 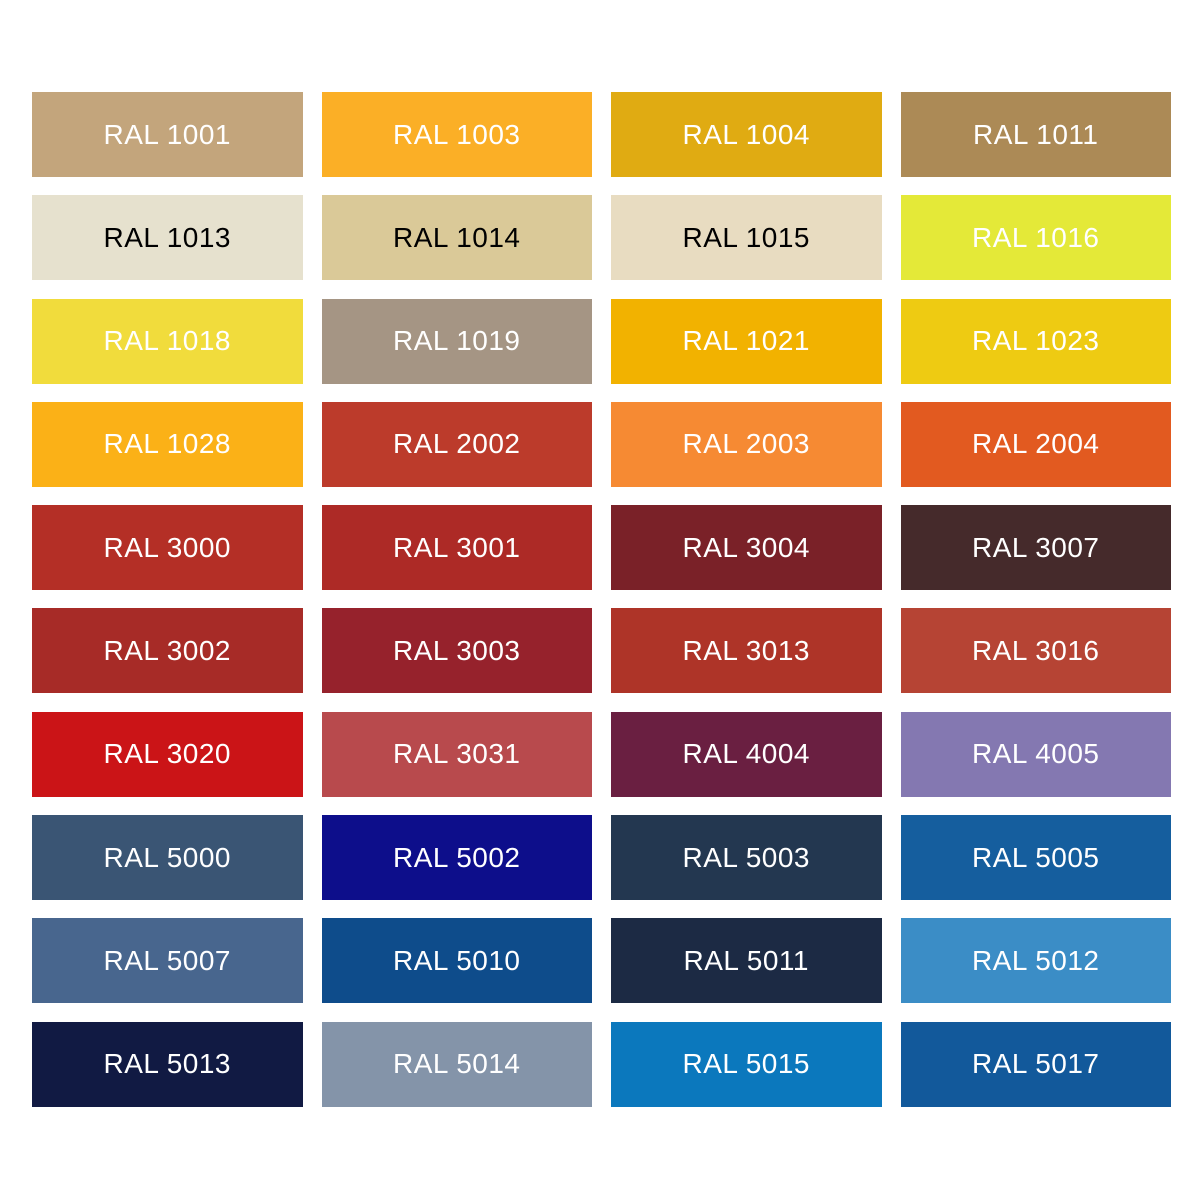 I want to click on swatch-label: RAL 1013, so click(x=167, y=237).